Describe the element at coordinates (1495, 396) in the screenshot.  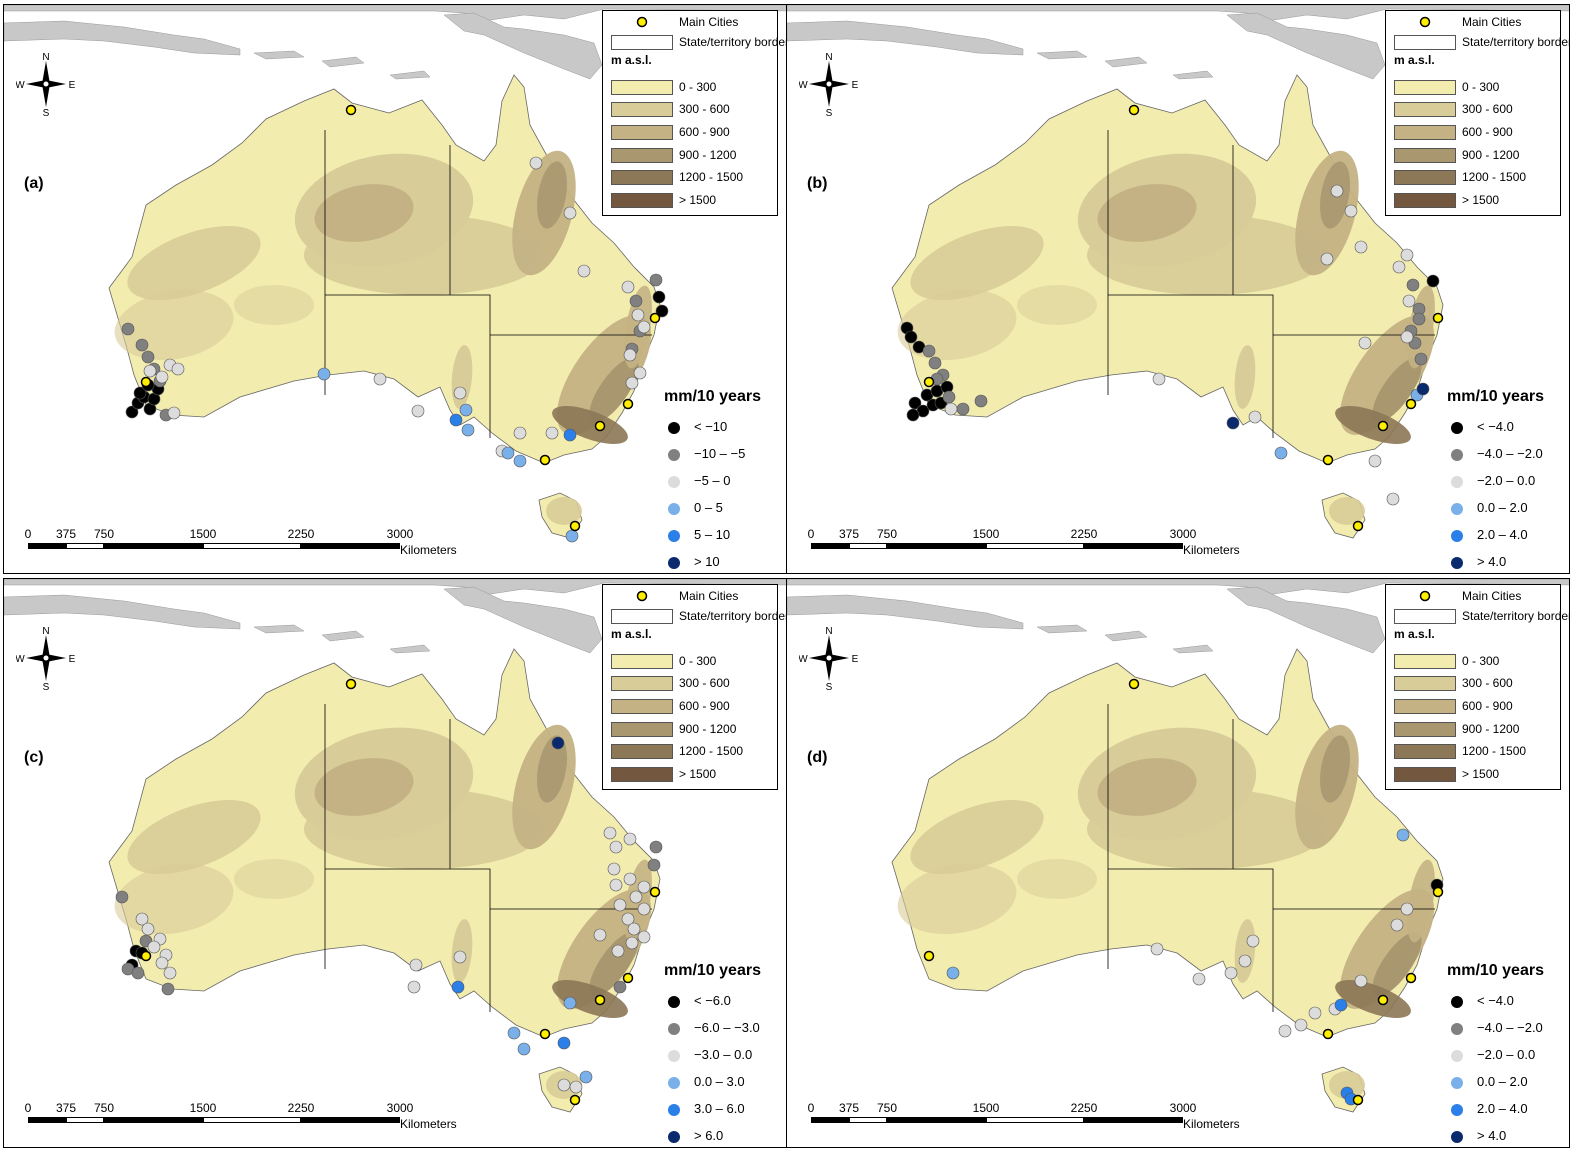
I see `trend-legend-title: mm/10 years` at that location.